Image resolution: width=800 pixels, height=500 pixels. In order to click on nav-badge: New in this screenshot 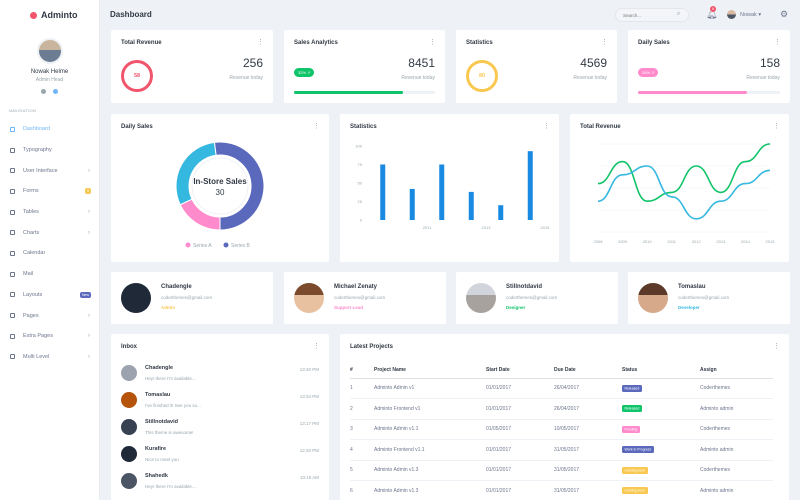, I will do `click(85, 294)`.